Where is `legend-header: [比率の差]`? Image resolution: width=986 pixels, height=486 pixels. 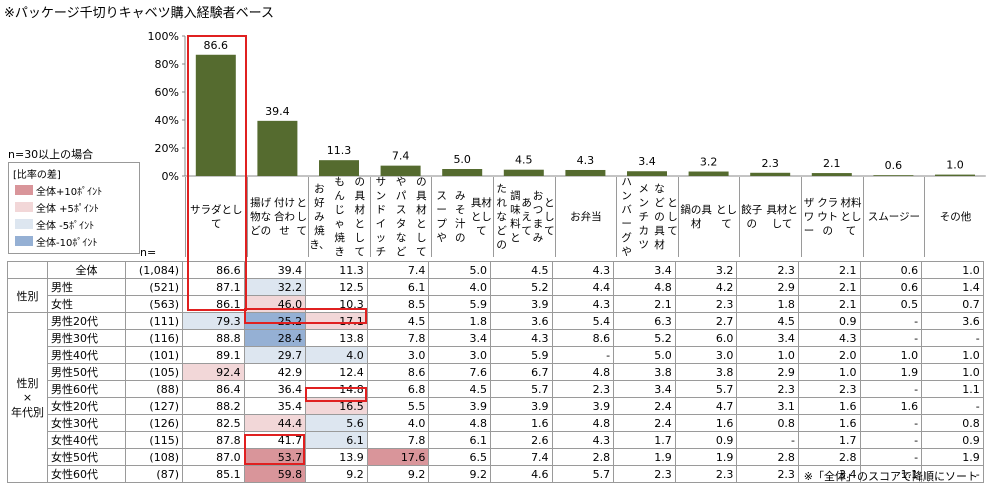 legend-header: [比率の差] is located at coordinates (37, 175).